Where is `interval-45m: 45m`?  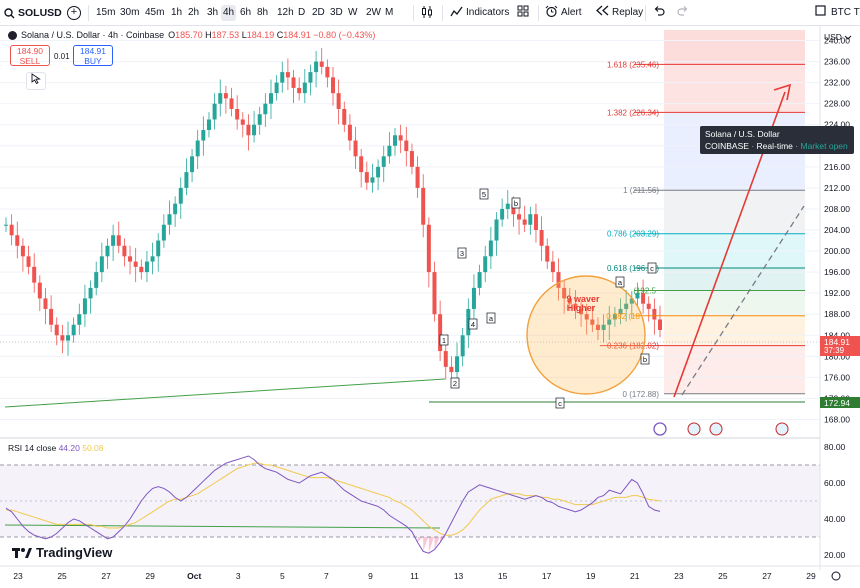 interval-45m: 45m is located at coordinates (155, 12).